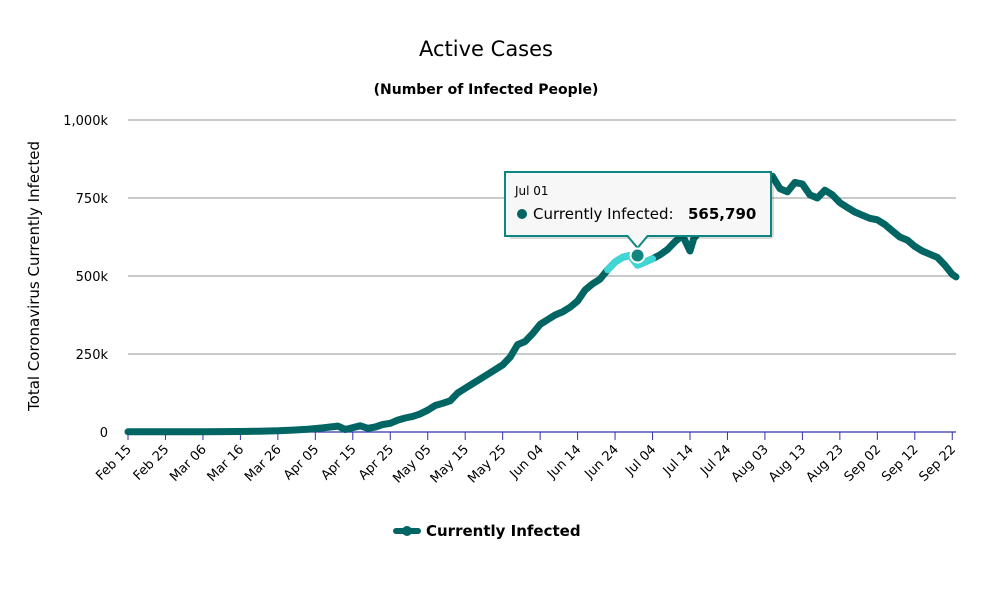 The height and width of the screenshot is (598, 990). What do you see at coordinates (531, 191) in the screenshot?
I see `tooltip-date: Jul 01` at bounding box center [531, 191].